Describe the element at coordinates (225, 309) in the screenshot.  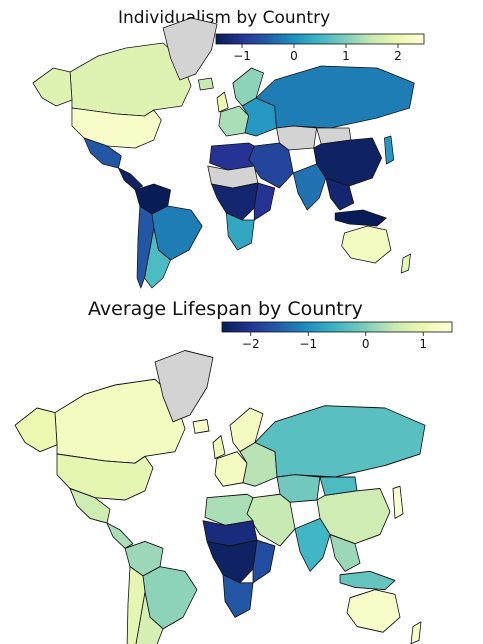
I see `map-title: Average Lifespan by Country` at that location.